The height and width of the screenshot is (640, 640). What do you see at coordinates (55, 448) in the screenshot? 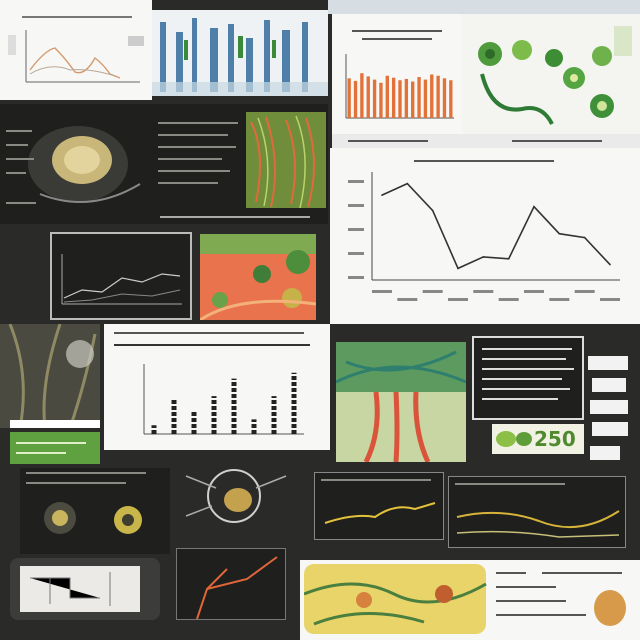
I see `panel-green-label` at bounding box center [55, 448].